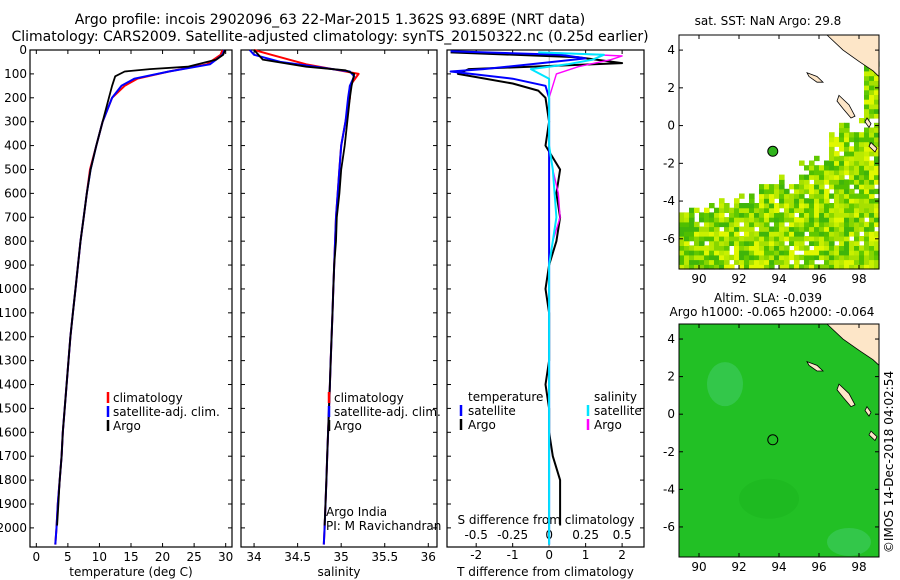  I want to click on imos-credit: ©IMOS 14-Dec-2018 04:02:54, so click(889, 462).